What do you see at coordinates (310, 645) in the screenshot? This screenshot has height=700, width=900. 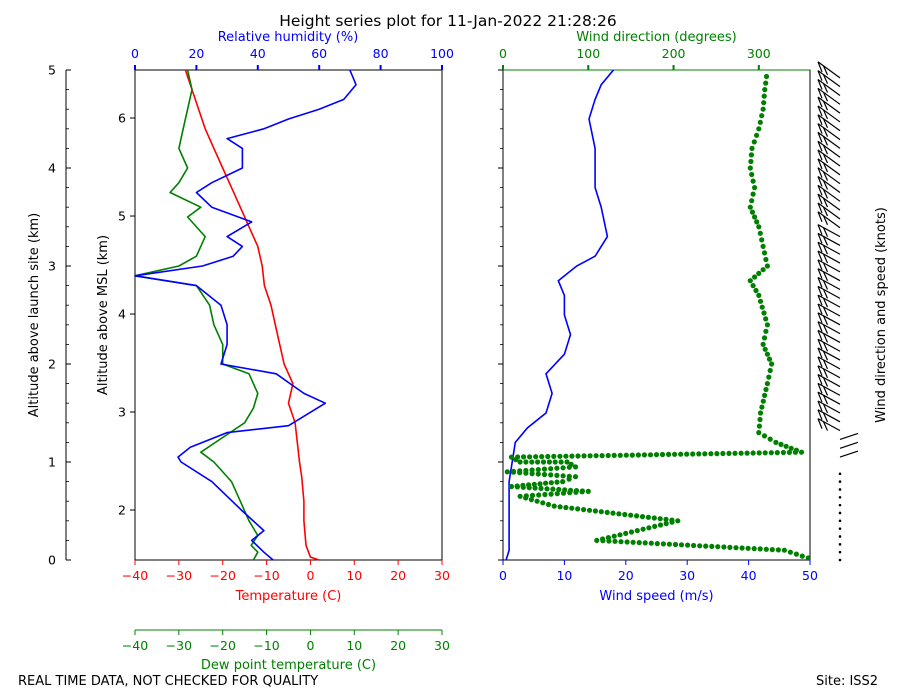 I see `dewpoint-tick-label: 0` at bounding box center [310, 645].